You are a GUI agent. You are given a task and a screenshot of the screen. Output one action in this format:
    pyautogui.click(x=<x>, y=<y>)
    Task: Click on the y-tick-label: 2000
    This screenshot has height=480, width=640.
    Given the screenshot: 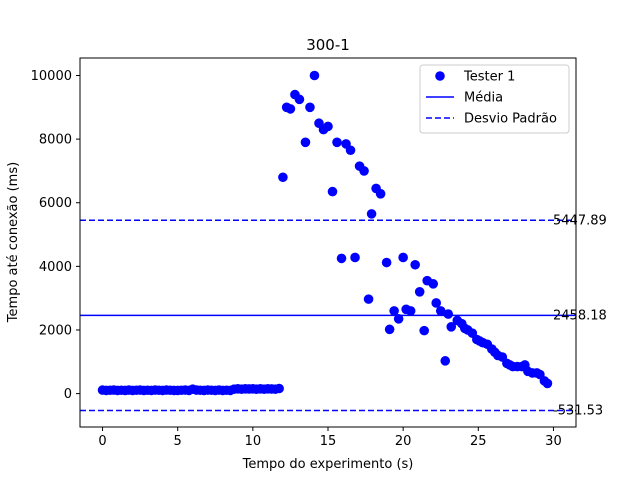 What is the action you would take?
    pyautogui.click(x=55, y=330)
    